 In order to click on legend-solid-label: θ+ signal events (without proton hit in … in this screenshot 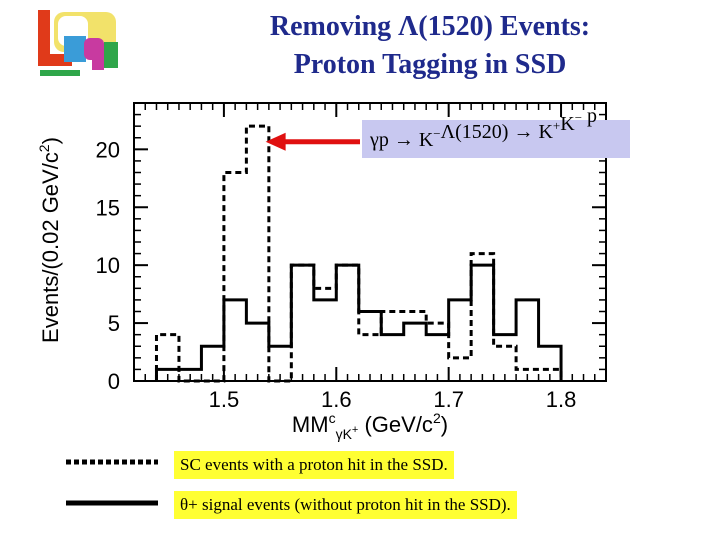, I will do `click(345, 505)`.